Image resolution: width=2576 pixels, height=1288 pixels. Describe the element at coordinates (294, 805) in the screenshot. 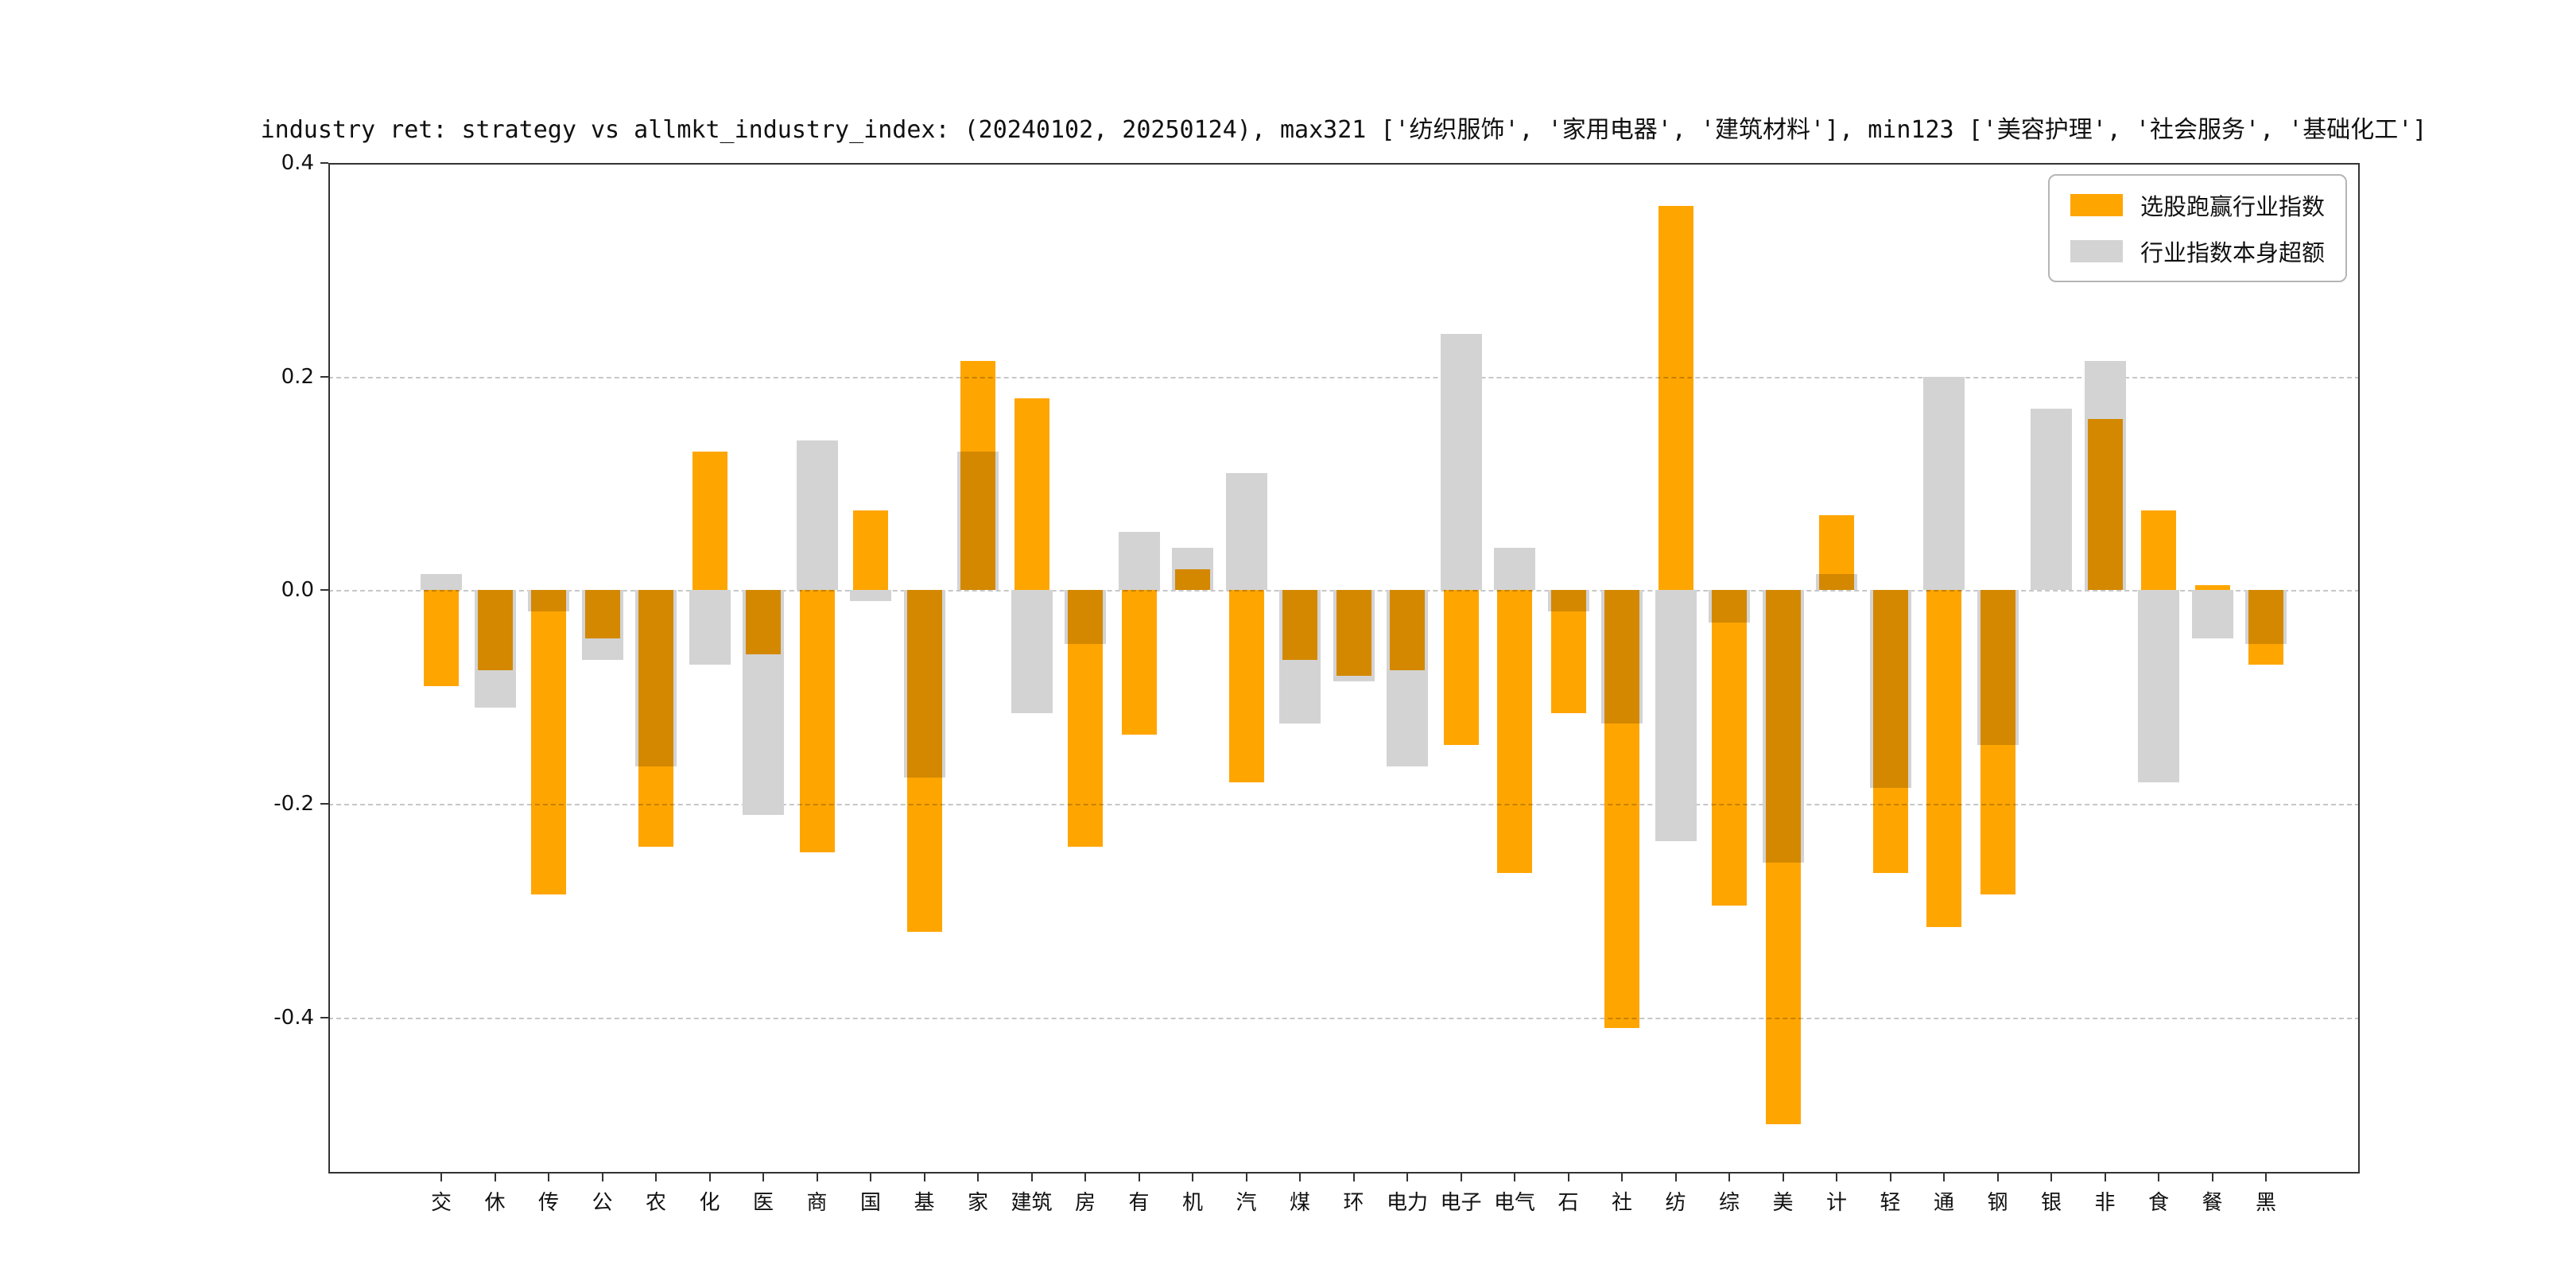

I see `y-tick-label: -0.2` at that location.